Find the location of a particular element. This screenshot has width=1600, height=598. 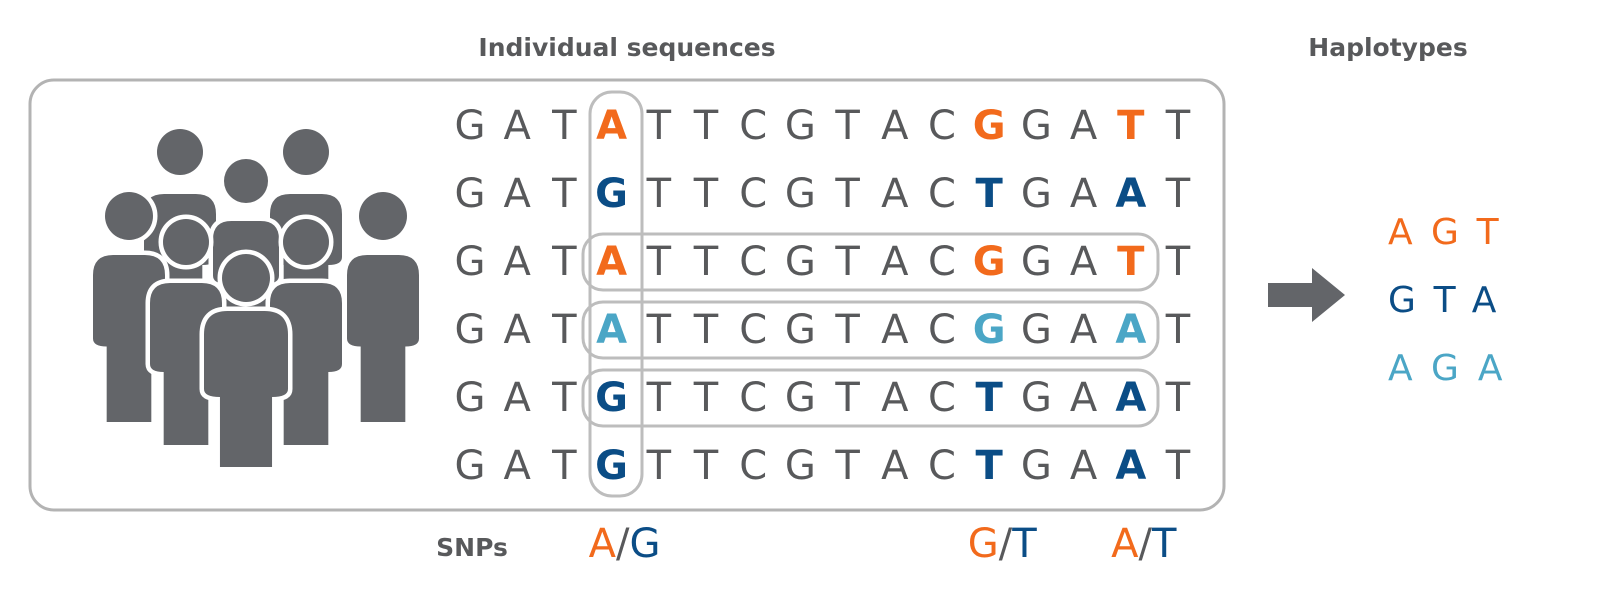

snp-alleles: A/T is located at coordinates (1144, 544).